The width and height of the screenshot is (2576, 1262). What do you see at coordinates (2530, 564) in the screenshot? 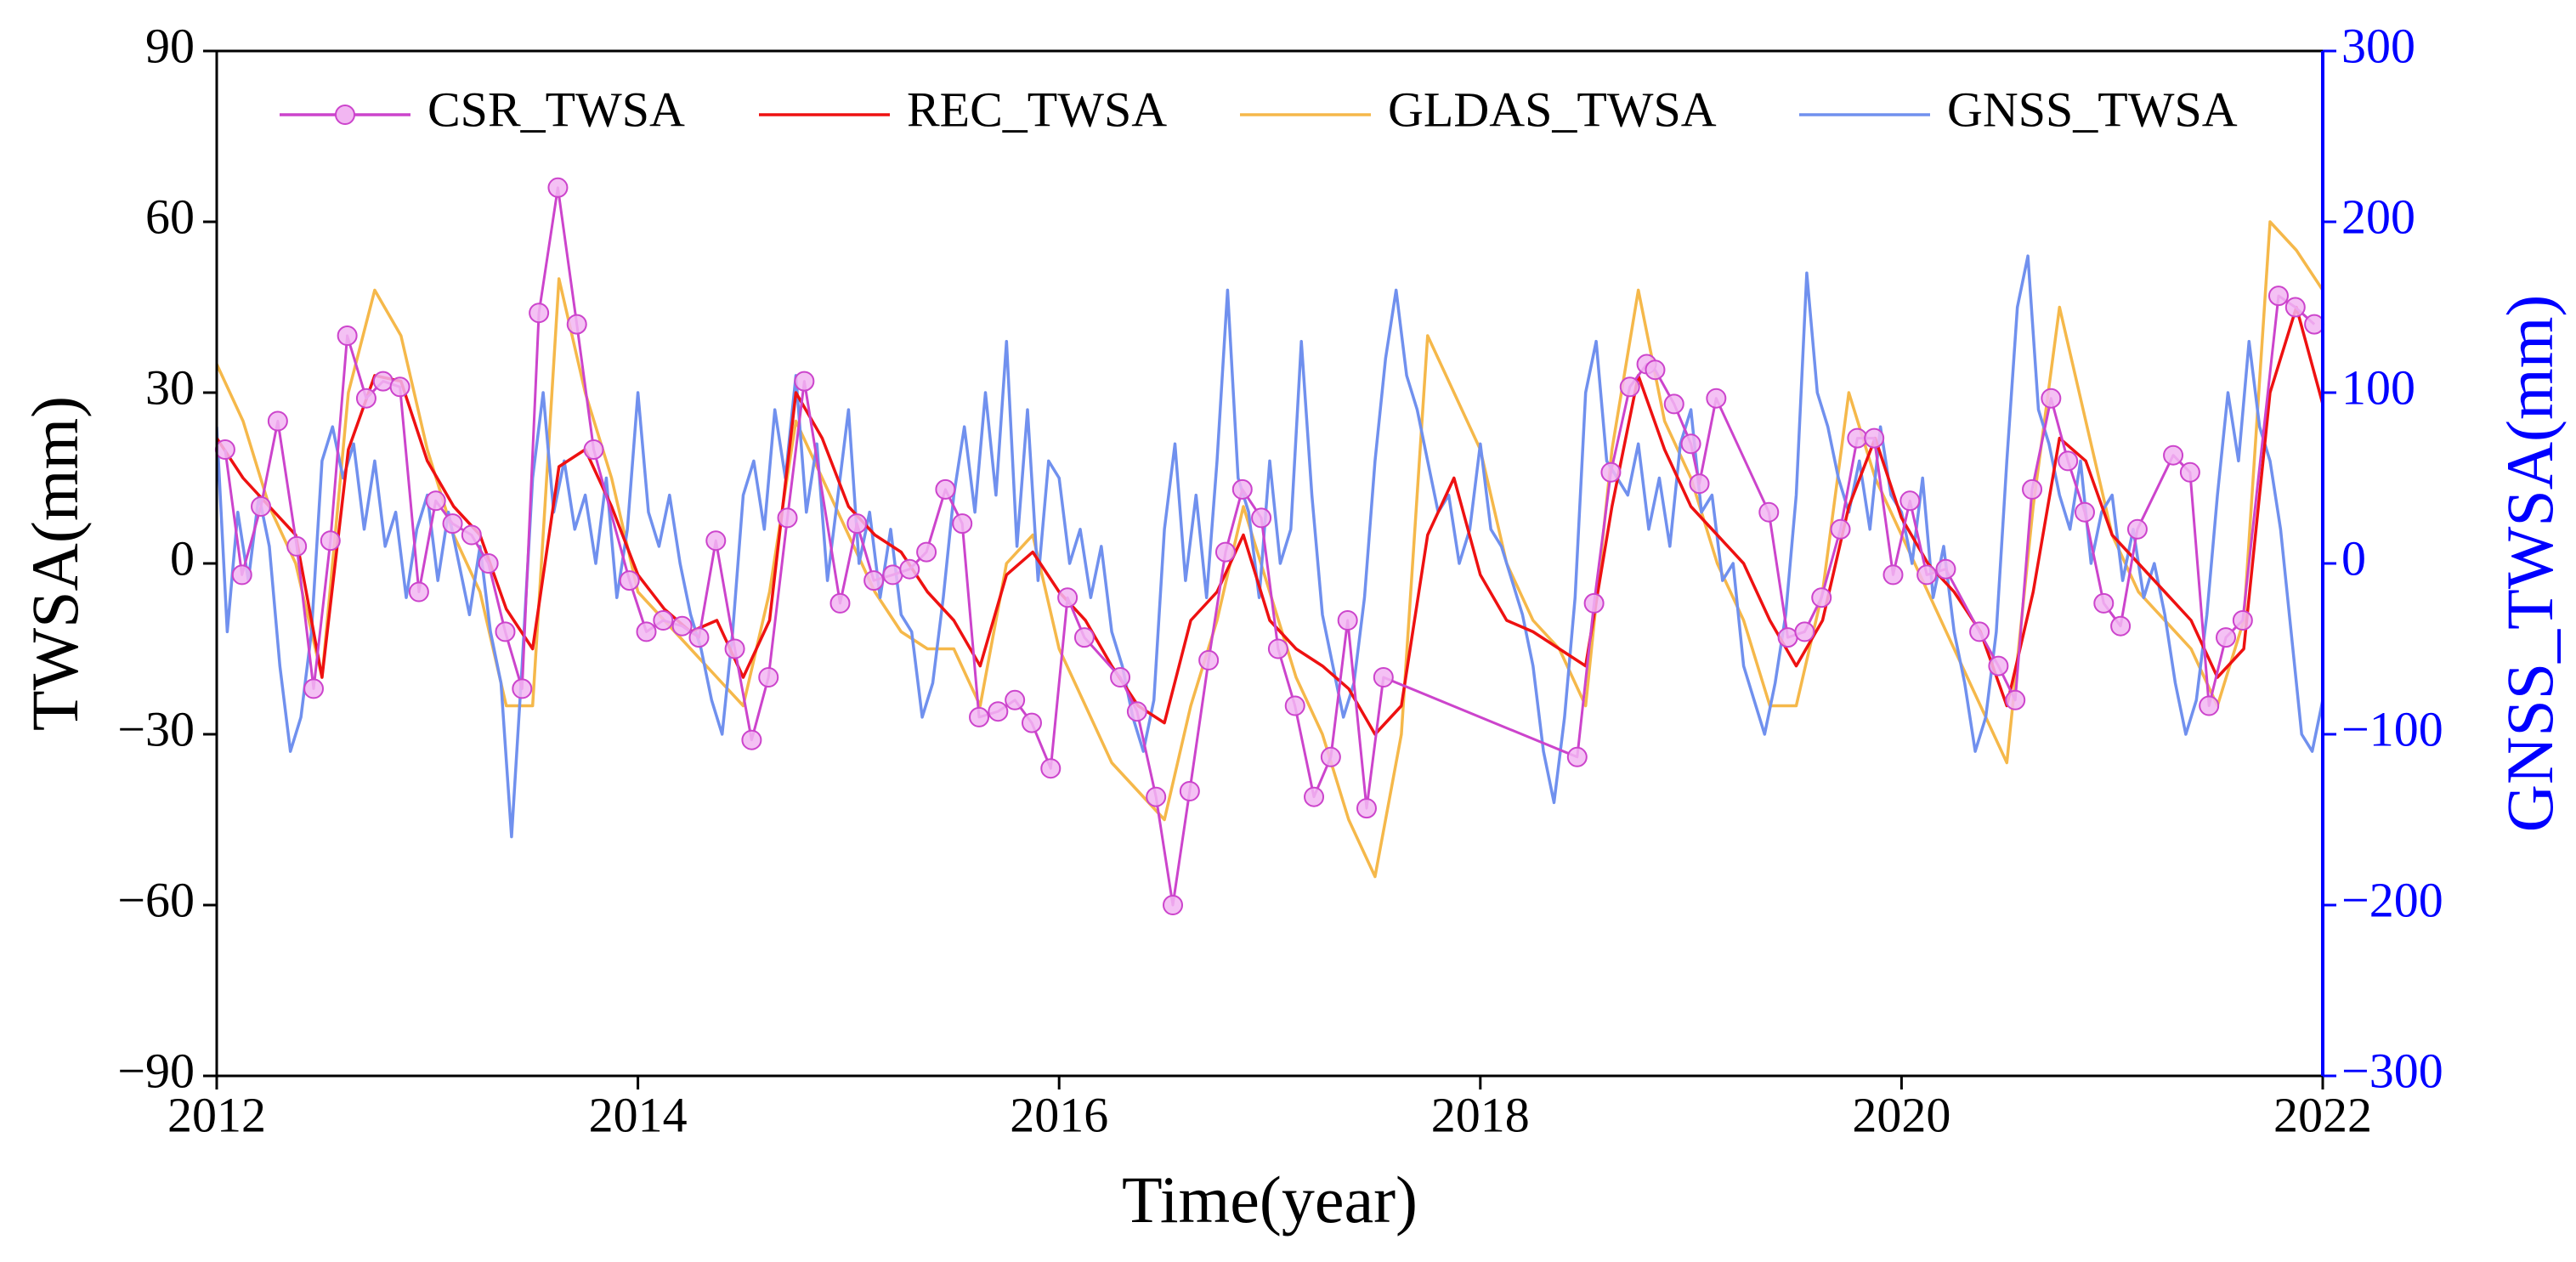
I see `y2-axis-title: GNSS_TWSA(mm)` at bounding box center [2530, 564].